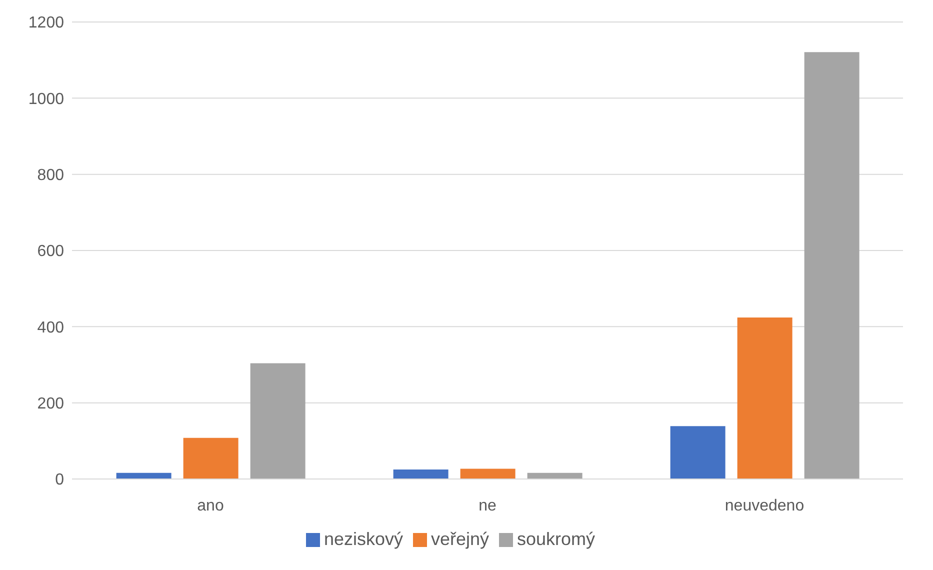 This screenshot has height=570, width=933. Describe the element at coordinates (46, 23) in the screenshot. I see `y-tick-label: 1200` at that location.